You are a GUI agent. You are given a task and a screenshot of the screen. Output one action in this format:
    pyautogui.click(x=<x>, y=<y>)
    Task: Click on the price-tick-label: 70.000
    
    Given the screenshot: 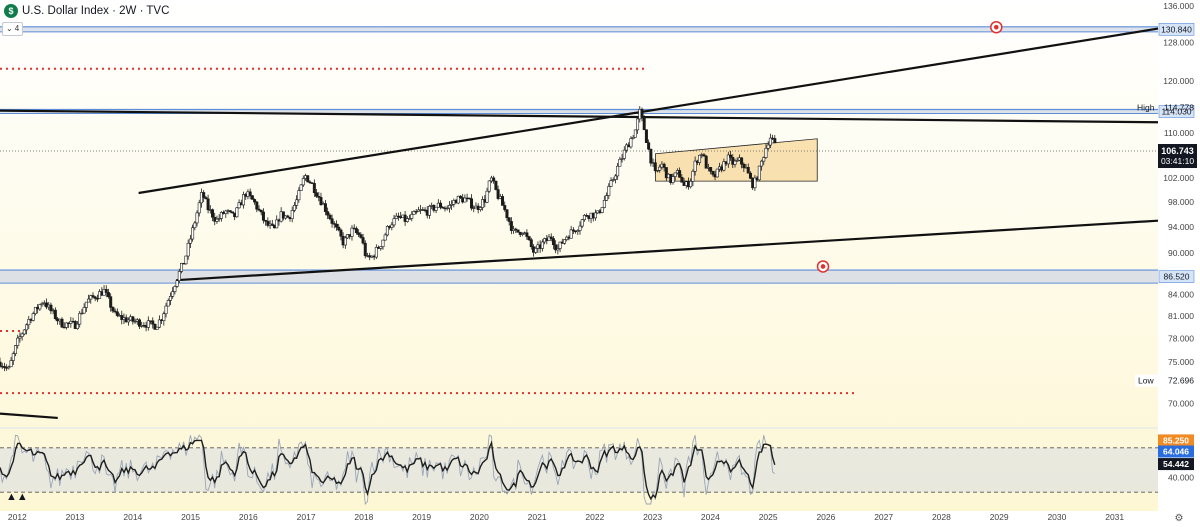 What is the action you would take?
    pyautogui.click(x=1181, y=403)
    